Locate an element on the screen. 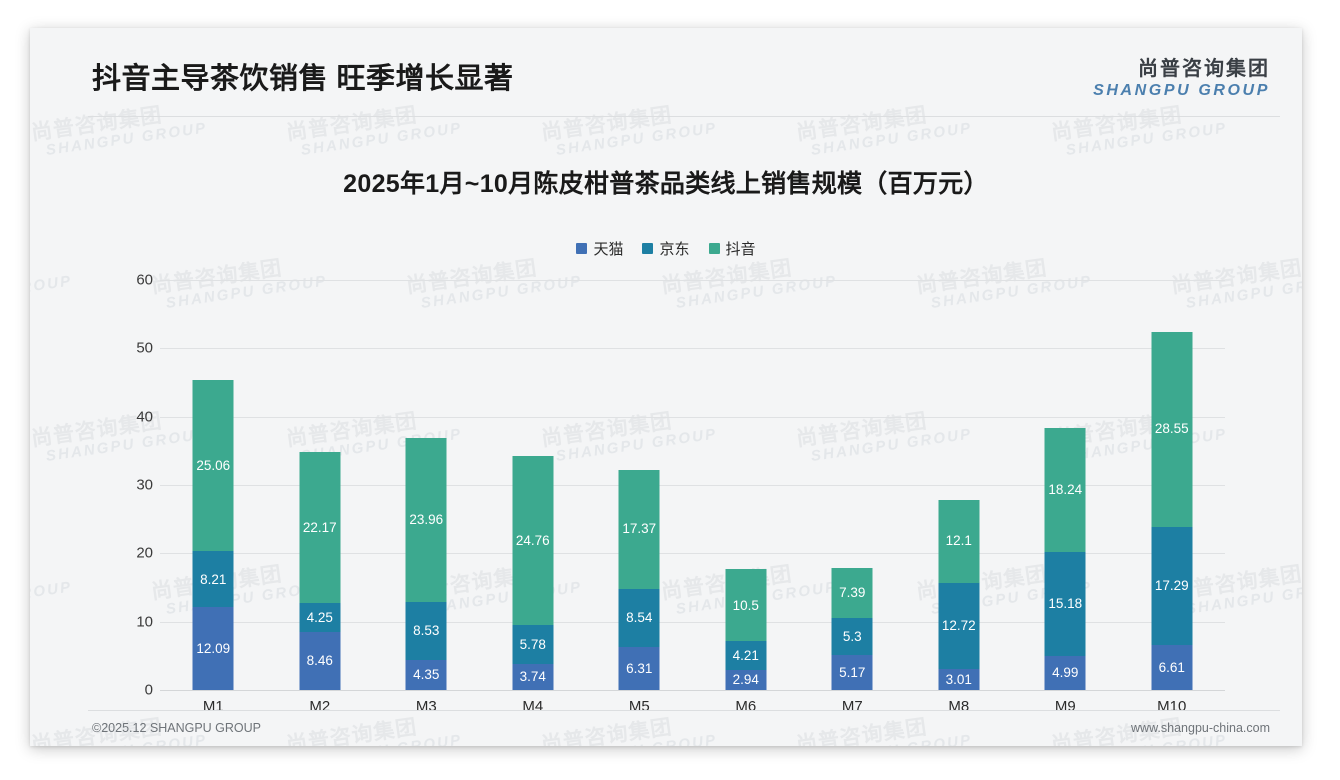 The image size is (1340, 780). bar-segment-京东: 4.21 is located at coordinates (746, 655).